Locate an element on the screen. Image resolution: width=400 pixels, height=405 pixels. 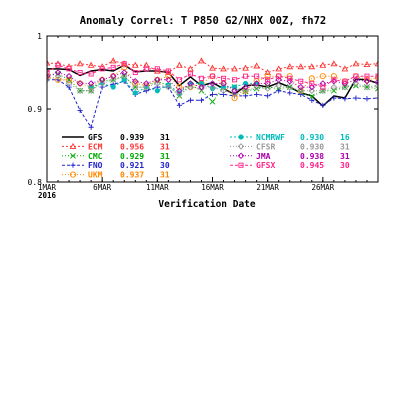
x-tick-sublabel: 2016 is located at coordinates (47, 195).